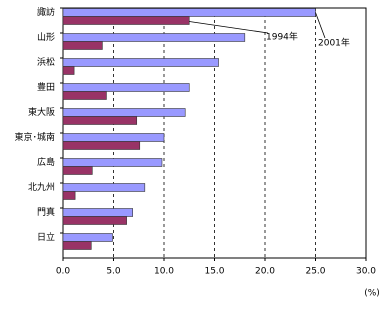  I want to click on y-tick-label: 日立, so click(46, 237).